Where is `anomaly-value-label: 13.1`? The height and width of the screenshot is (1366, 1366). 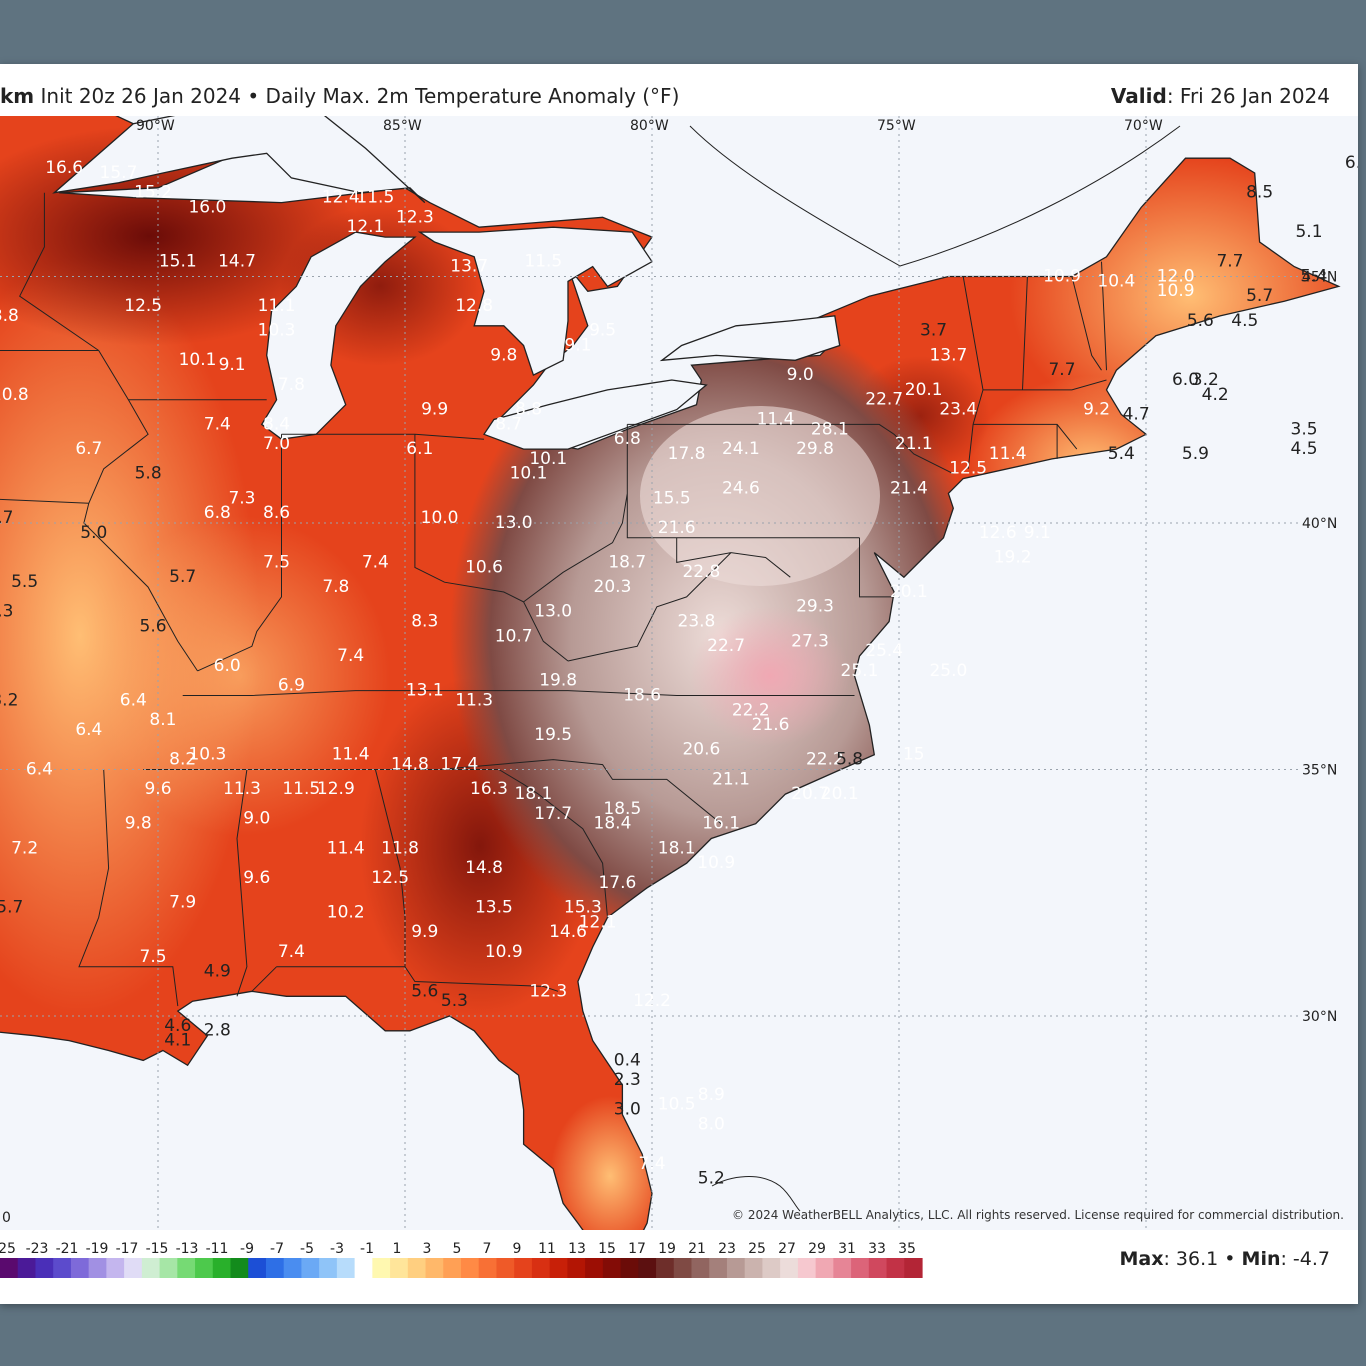 anomaly-value-label: 13.1 is located at coordinates (425, 691).